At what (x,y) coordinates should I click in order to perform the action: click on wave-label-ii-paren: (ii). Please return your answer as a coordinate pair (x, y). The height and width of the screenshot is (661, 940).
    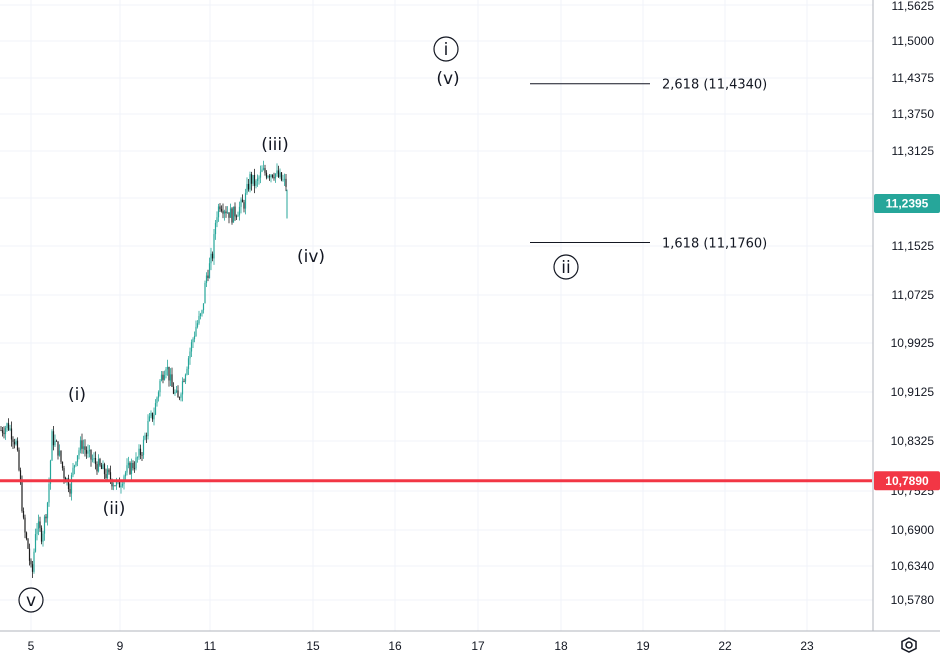
    Looking at the image, I should click on (114, 509).